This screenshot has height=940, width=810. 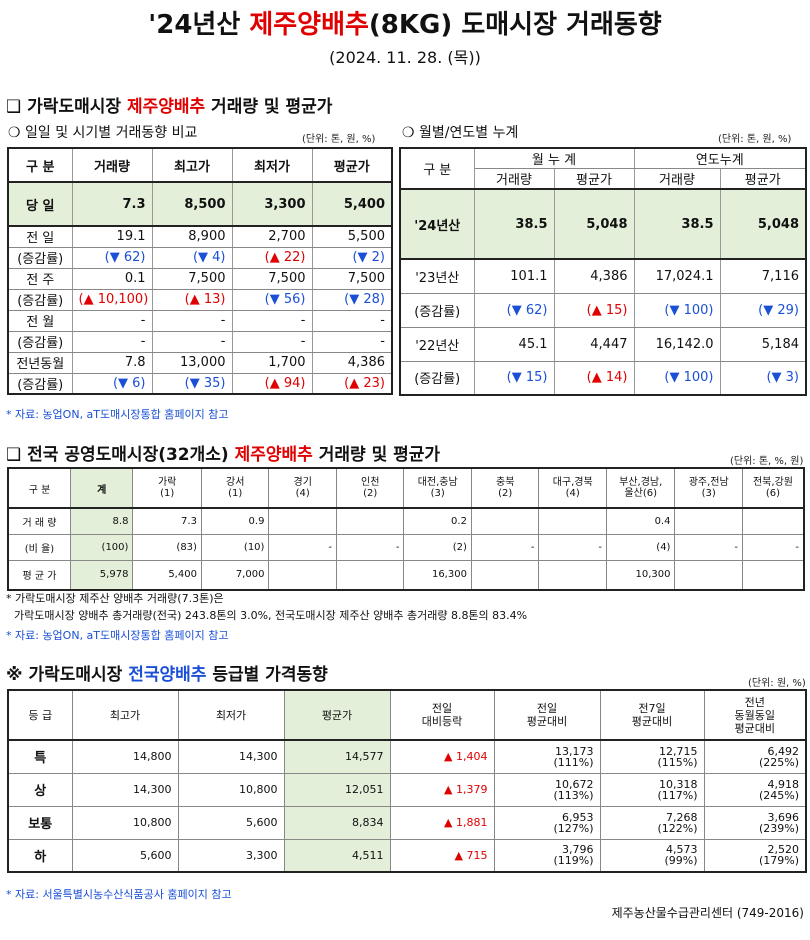 I want to click on year-2023-change-row: (증감률) (▼ 62) (▲ 15) (▼ 100) (▼ 29), so click(x=603, y=310).